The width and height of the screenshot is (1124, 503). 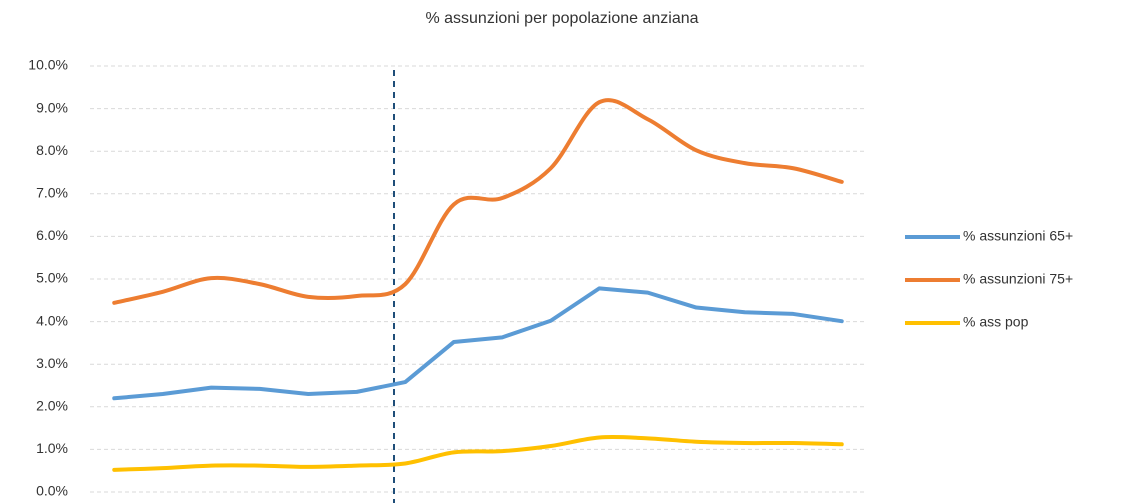 I want to click on y-tick-label: 8.0%, so click(x=52, y=150).